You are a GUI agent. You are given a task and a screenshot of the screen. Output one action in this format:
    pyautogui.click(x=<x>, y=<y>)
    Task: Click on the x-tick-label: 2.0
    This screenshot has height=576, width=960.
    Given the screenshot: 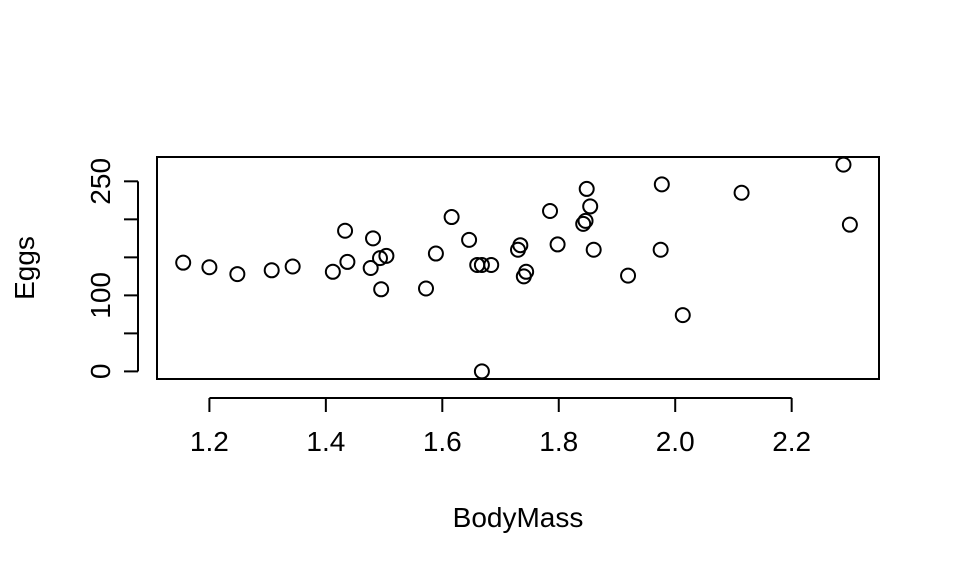 What is the action you would take?
    pyautogui.click(x=675, y=441)
    